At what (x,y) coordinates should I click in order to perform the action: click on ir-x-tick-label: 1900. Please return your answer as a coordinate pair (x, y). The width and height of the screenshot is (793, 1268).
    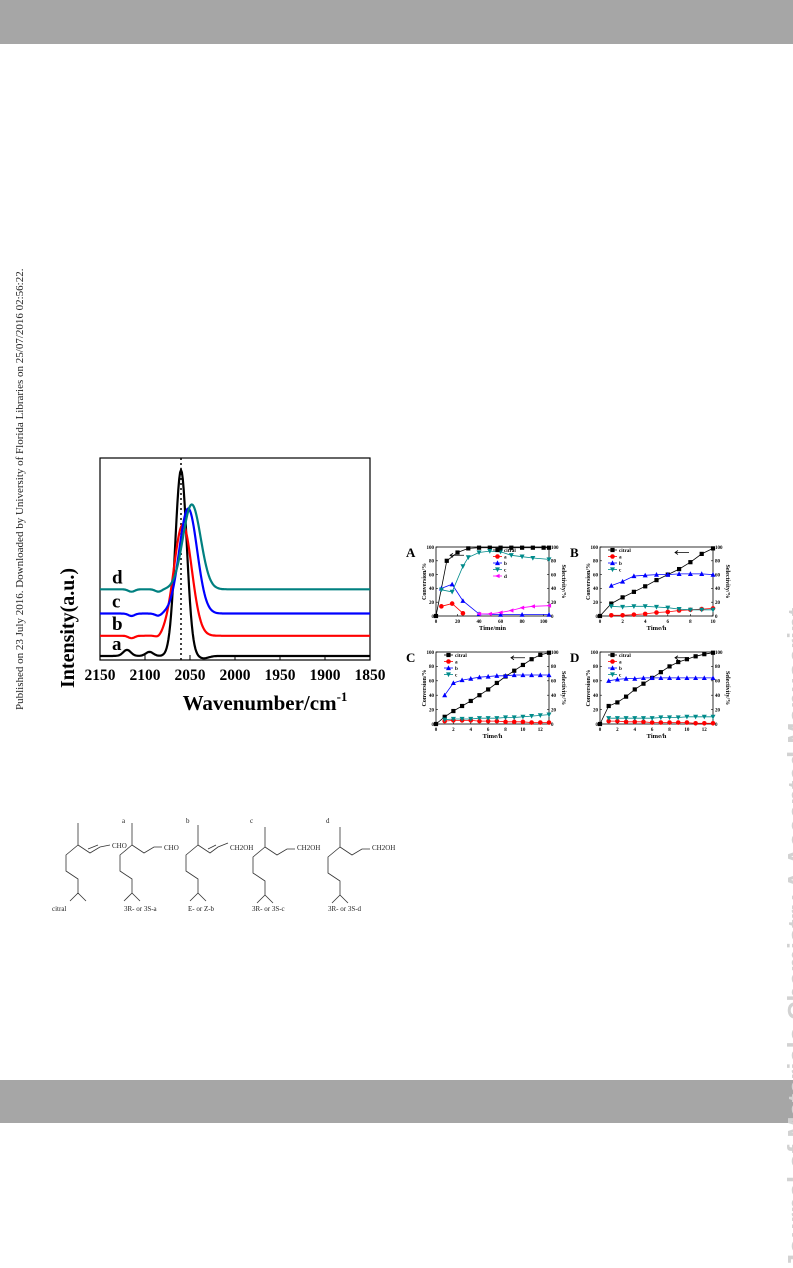
    Looking at the image, I should click on (325, 675).